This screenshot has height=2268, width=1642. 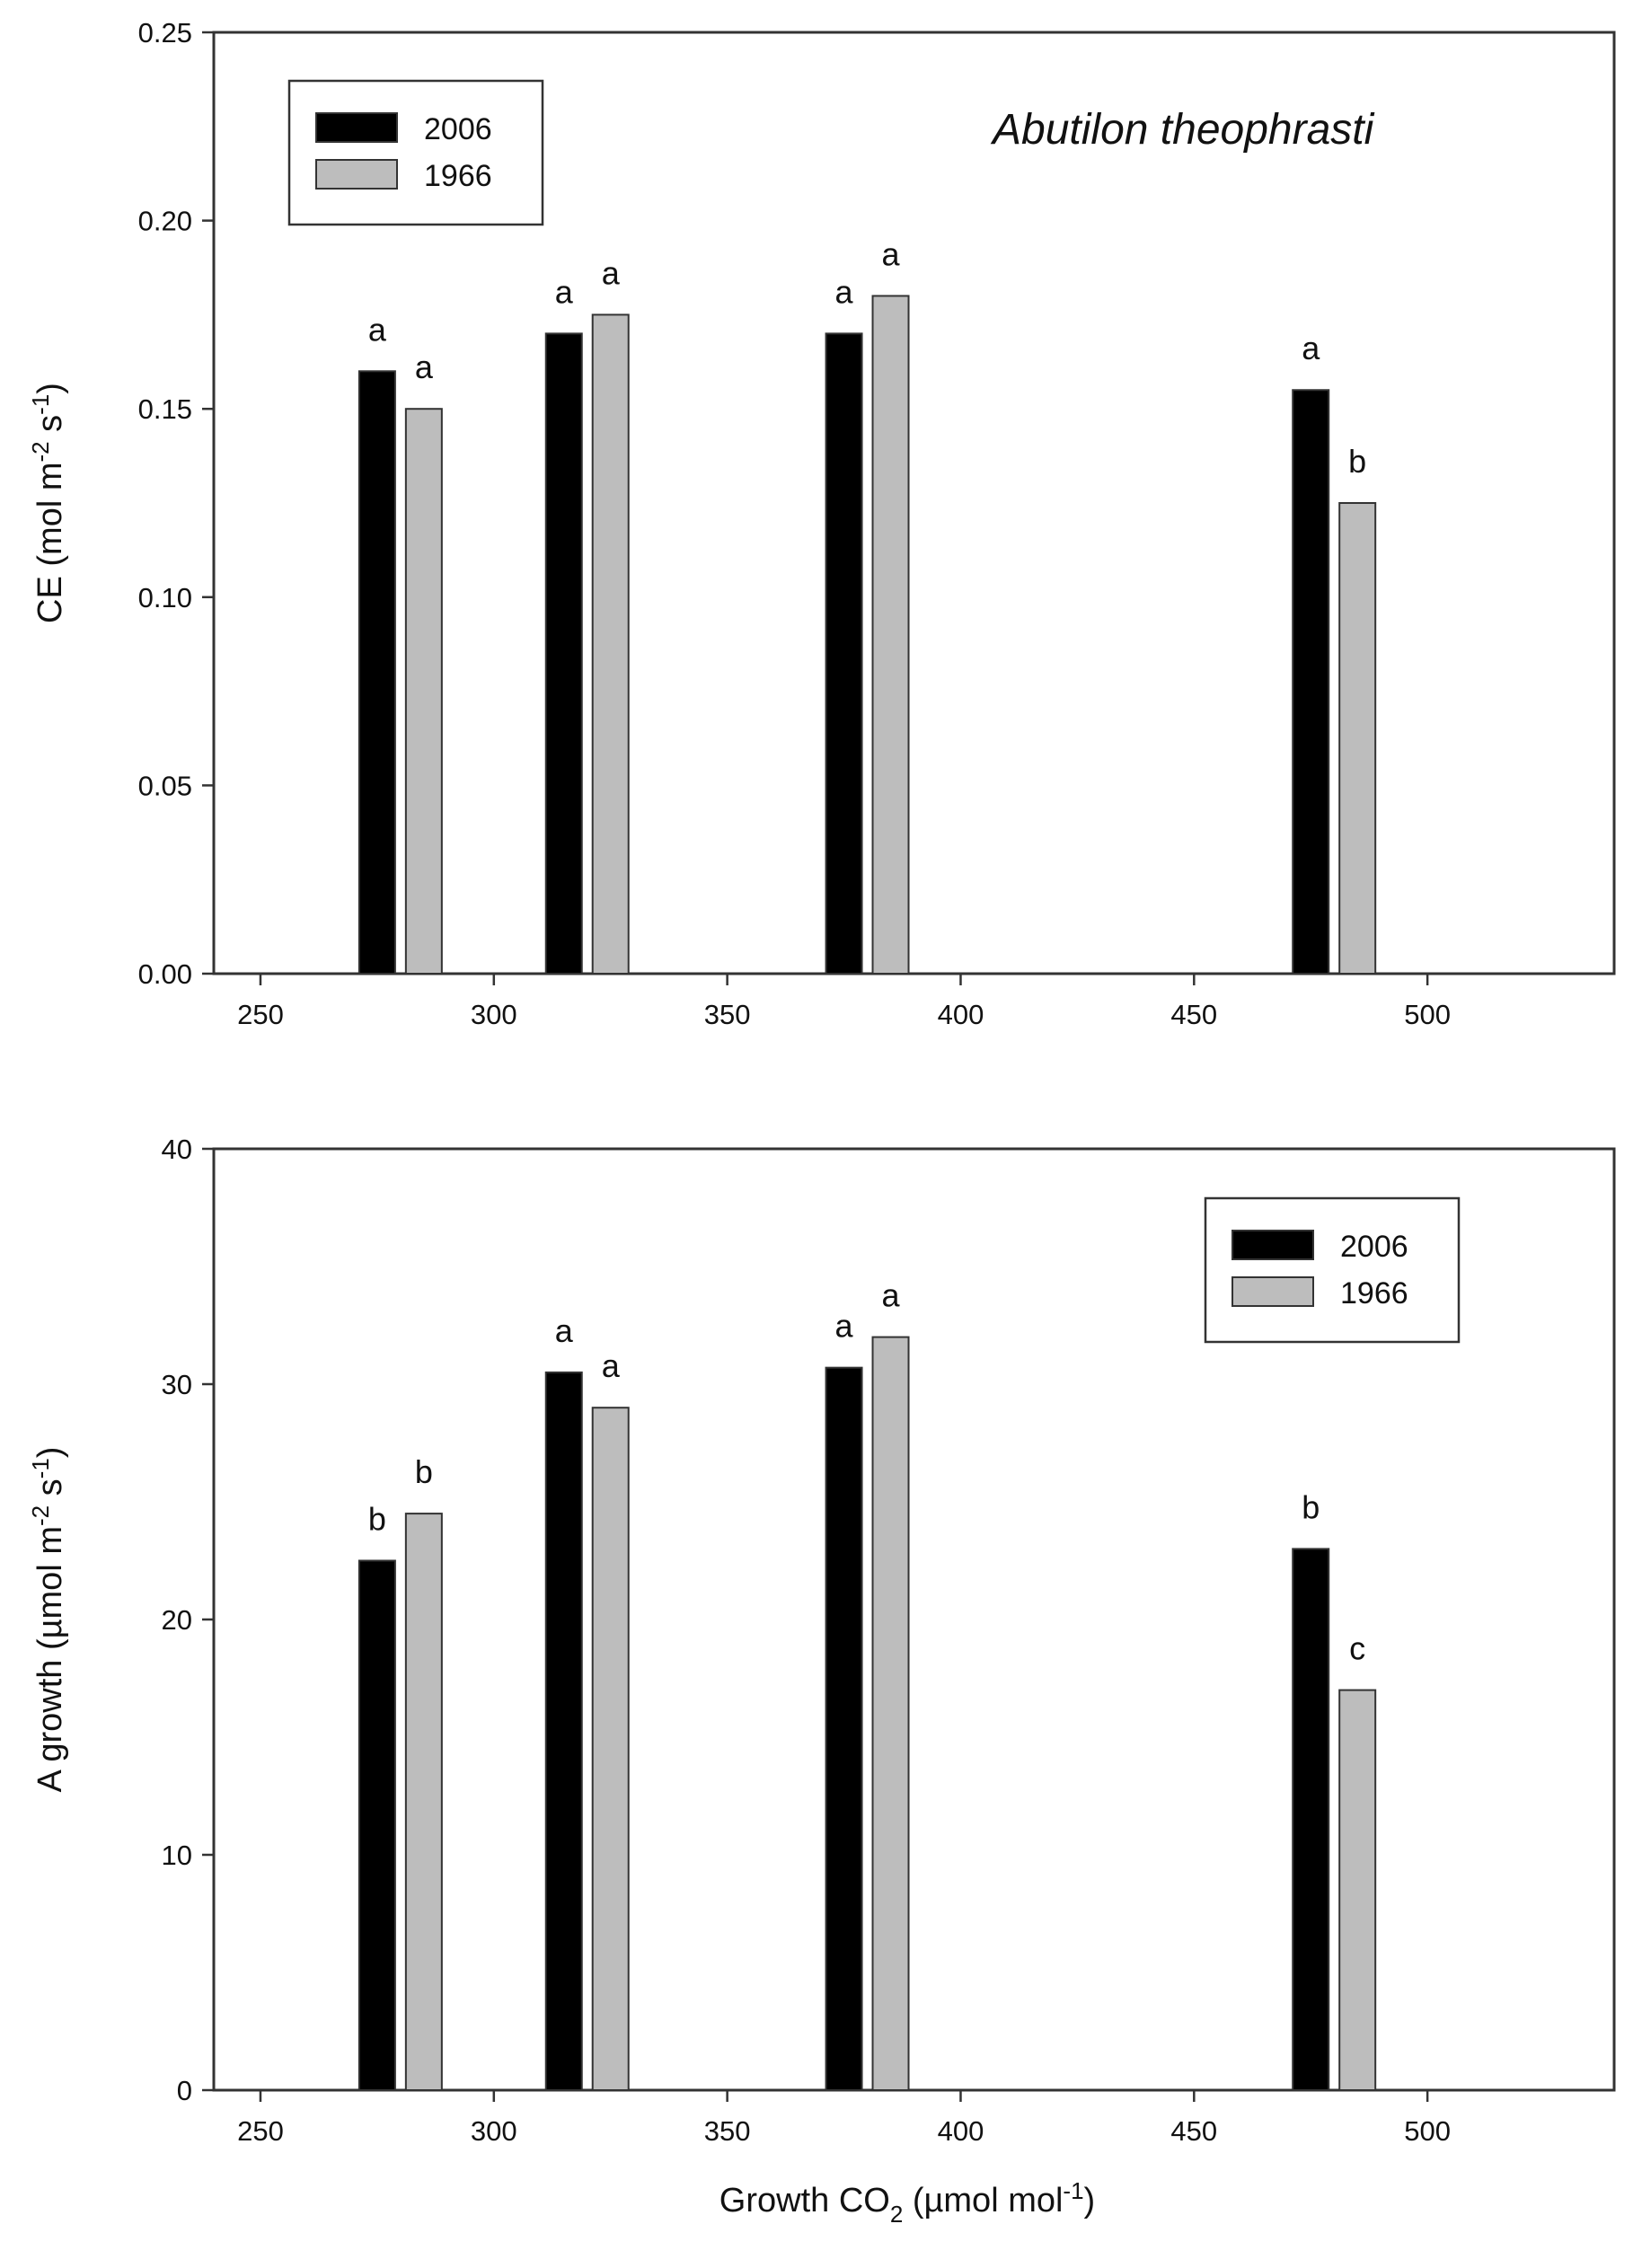 I want to click on y-tick-label: 0.20, so click(x=165, y=222).